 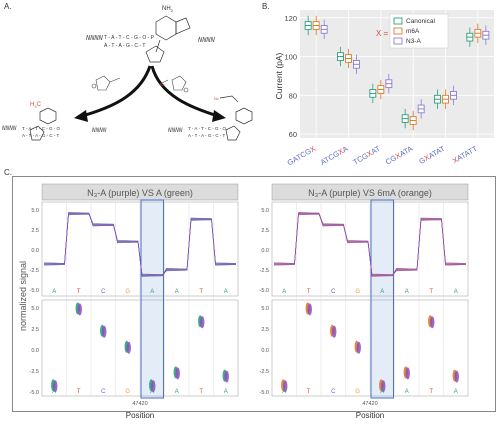 I want to click on y-tick-label: 120, so click(x=290, y=18).